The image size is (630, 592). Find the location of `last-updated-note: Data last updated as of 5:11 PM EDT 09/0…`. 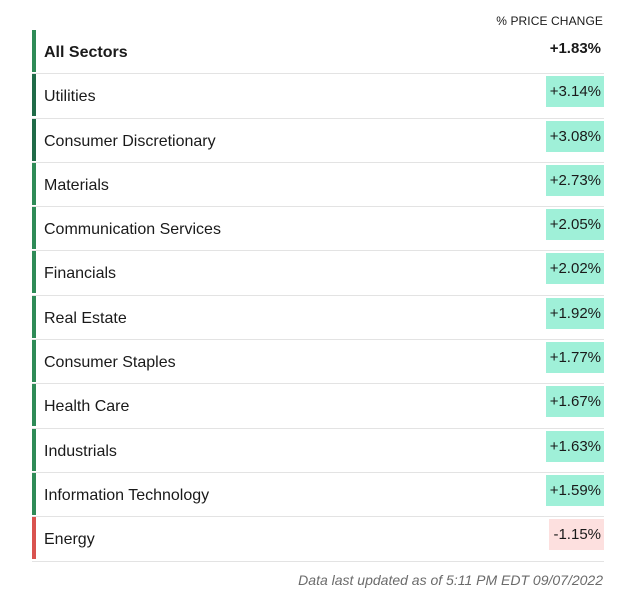

last-updated-note: Data last updated as of 5:11 PM EDT 09/0… is located at coordinates (450, 580).